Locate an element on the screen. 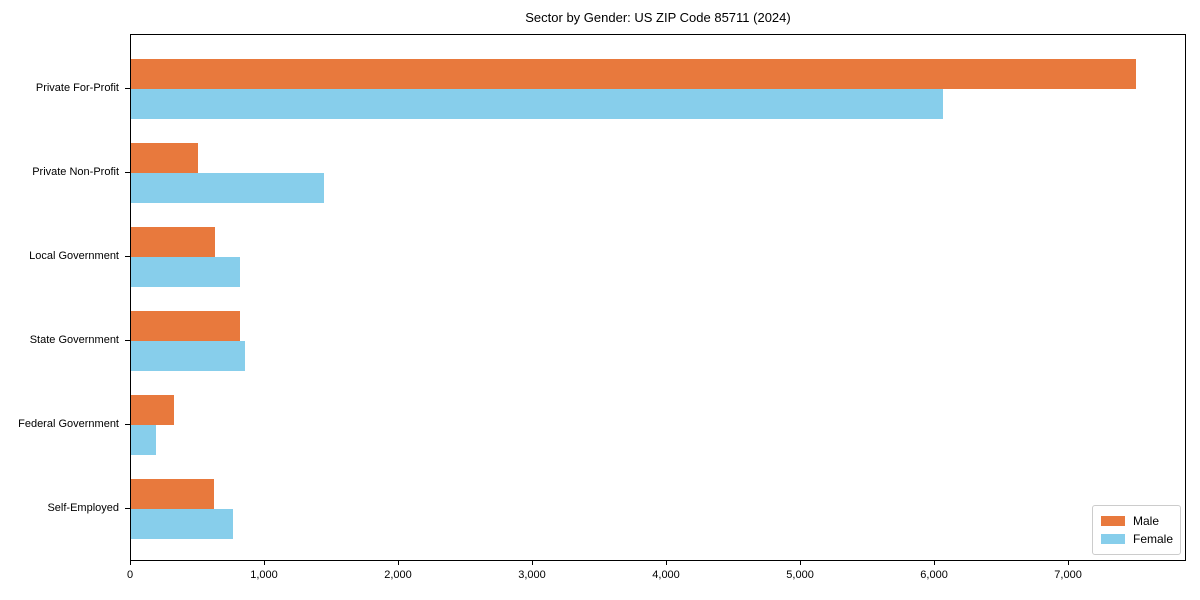 The image size is (1200, 600). y-tick-label: Private For-Profit is located at coordinates (77, 88).